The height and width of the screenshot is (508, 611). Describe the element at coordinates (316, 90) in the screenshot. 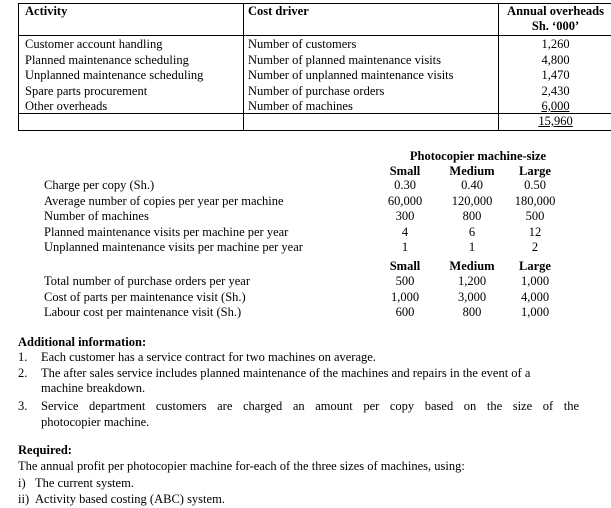

I see `cost-driver-cell: Number of purchase orders` at that location.